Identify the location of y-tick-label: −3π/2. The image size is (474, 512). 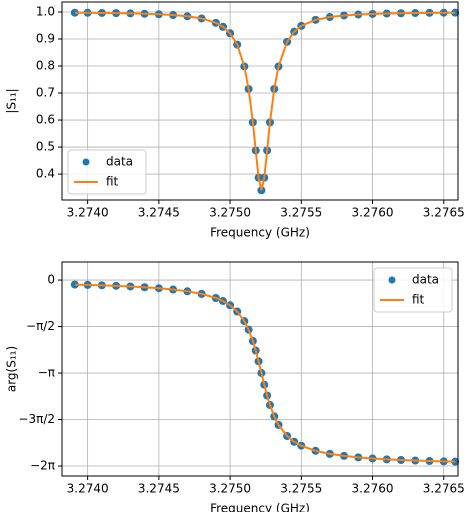
(36, 419).